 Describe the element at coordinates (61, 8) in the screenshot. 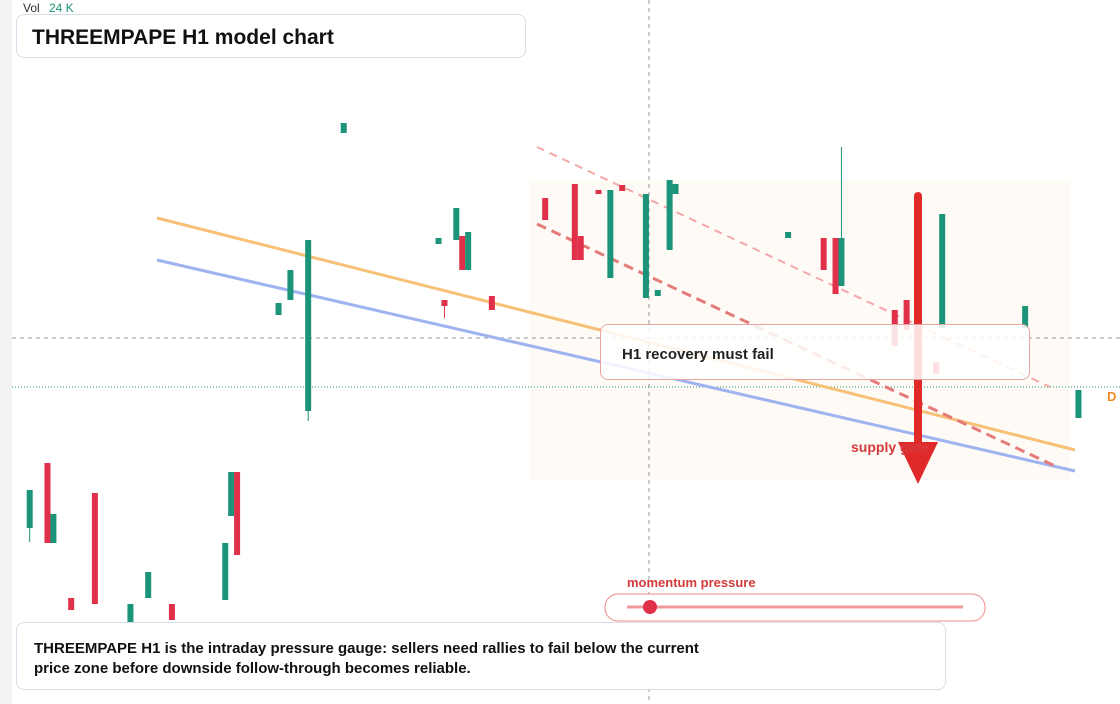

I see `vol-value: 24 K` at that location.